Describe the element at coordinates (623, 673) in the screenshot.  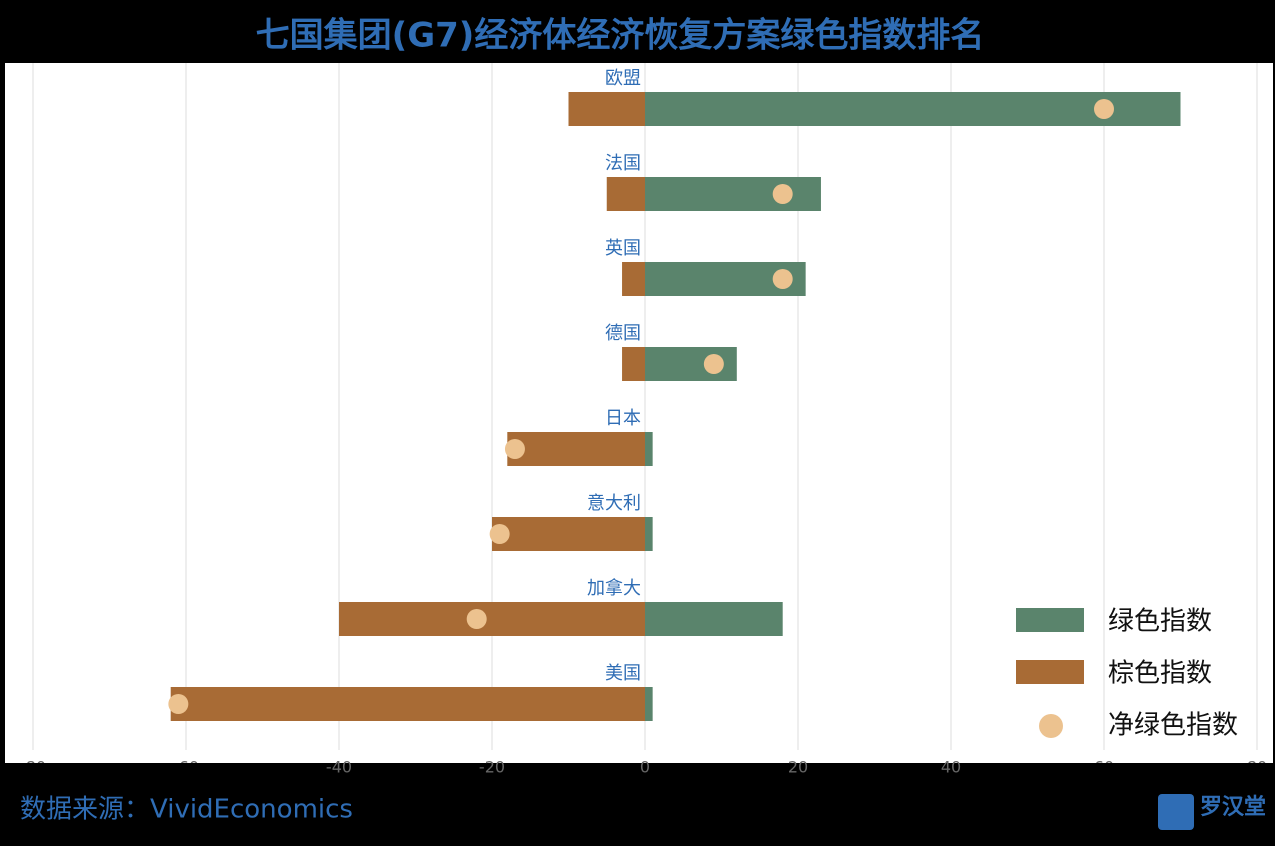
I see `category-label: 美国` at that location.